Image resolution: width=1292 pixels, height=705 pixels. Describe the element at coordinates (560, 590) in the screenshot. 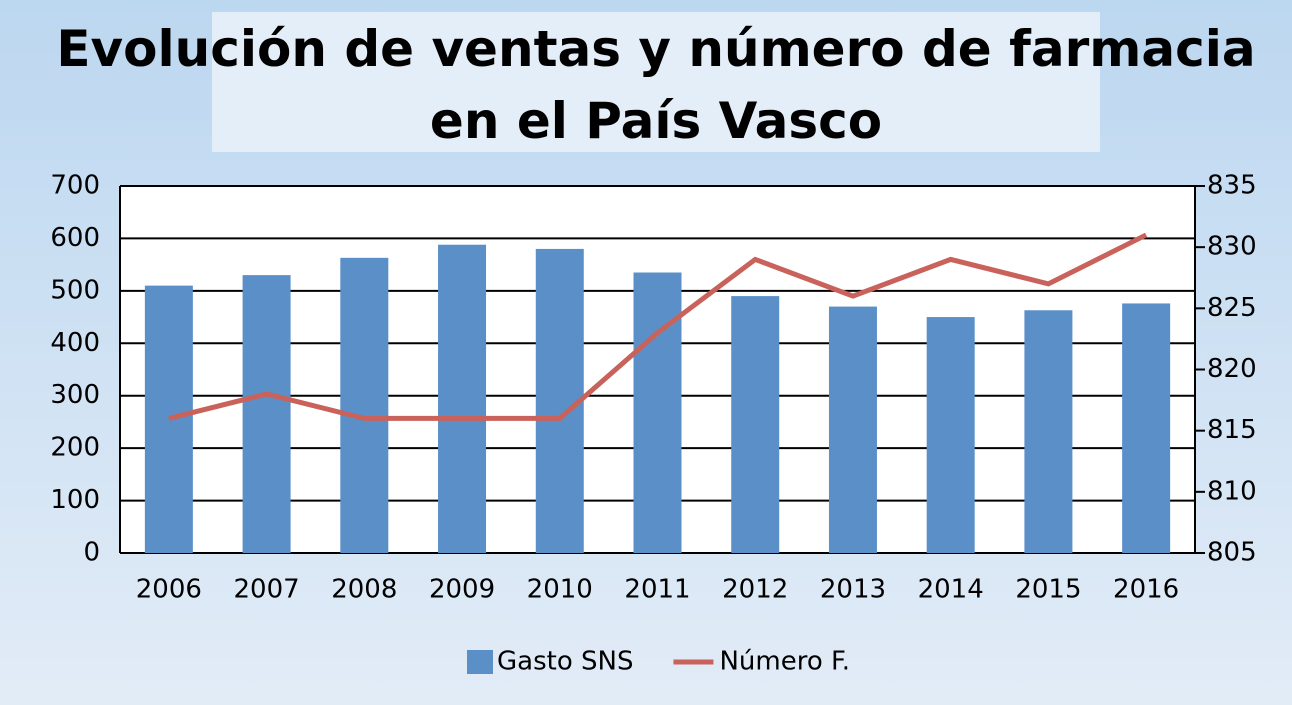

I see `x-tick-label: 2010` at that location.